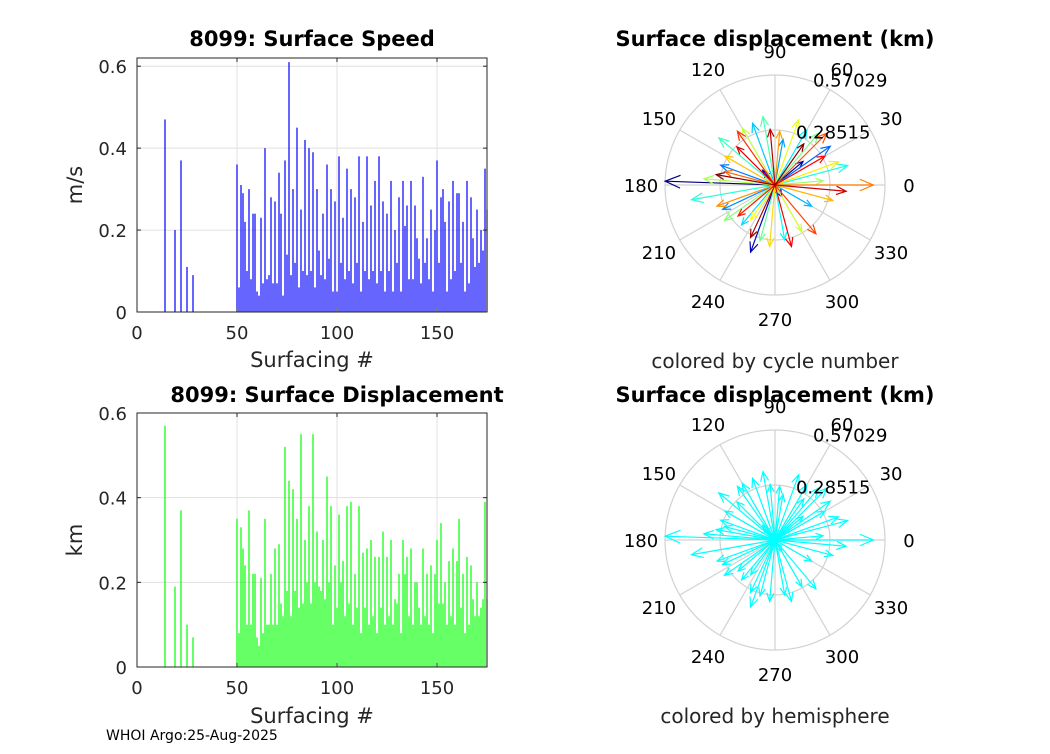 The image size is (1050, 754). Describe the element at coordinates (121, 668) in the screenshot. I see `y-tick-label: 0` at that location.